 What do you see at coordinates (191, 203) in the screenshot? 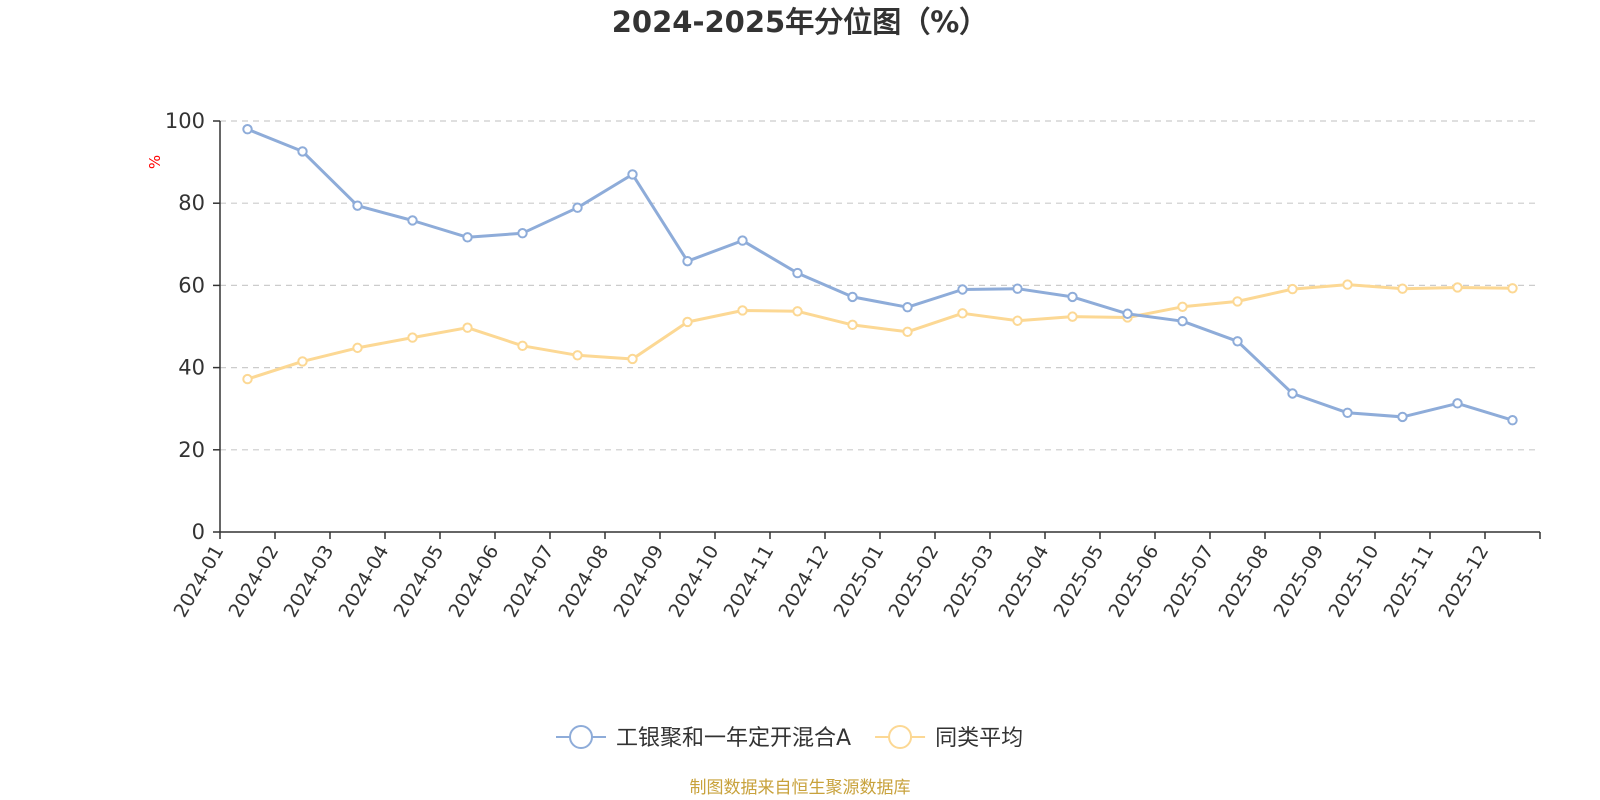
I see `y-tick-label: 80` at bounding box center [191, 203].